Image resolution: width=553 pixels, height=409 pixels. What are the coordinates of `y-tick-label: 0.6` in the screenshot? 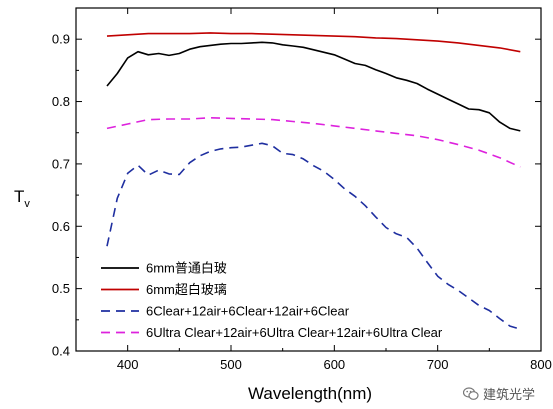 It's located at (61, 226).